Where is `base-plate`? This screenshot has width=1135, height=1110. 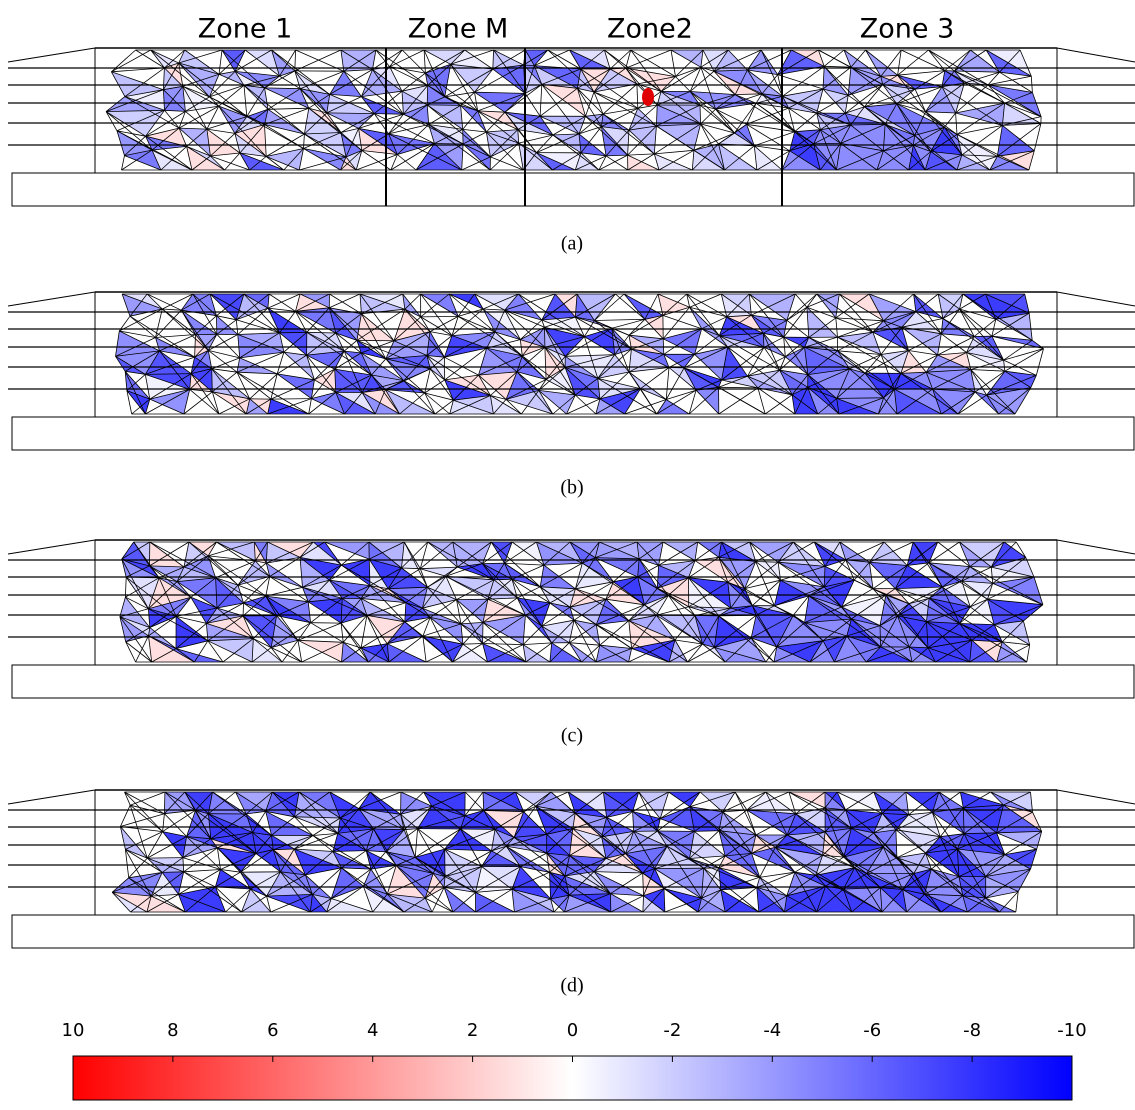 base-plate is located at coordinates (573, 189).